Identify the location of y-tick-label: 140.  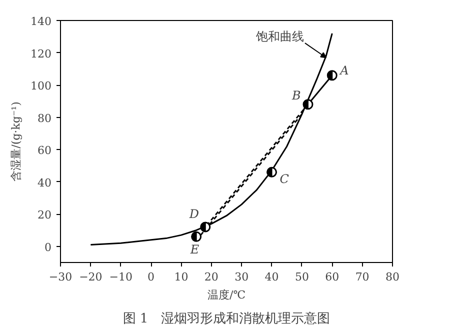
(41, 21).